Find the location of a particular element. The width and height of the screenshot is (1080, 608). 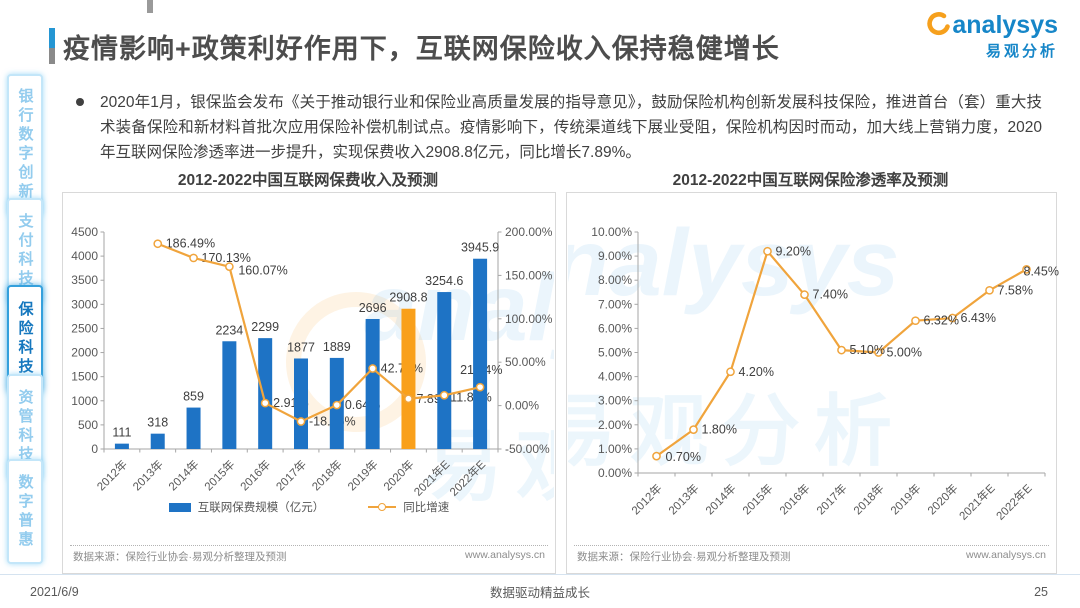

logo-chinese-name: 易观分析 is located at coordinates (1021, 51).